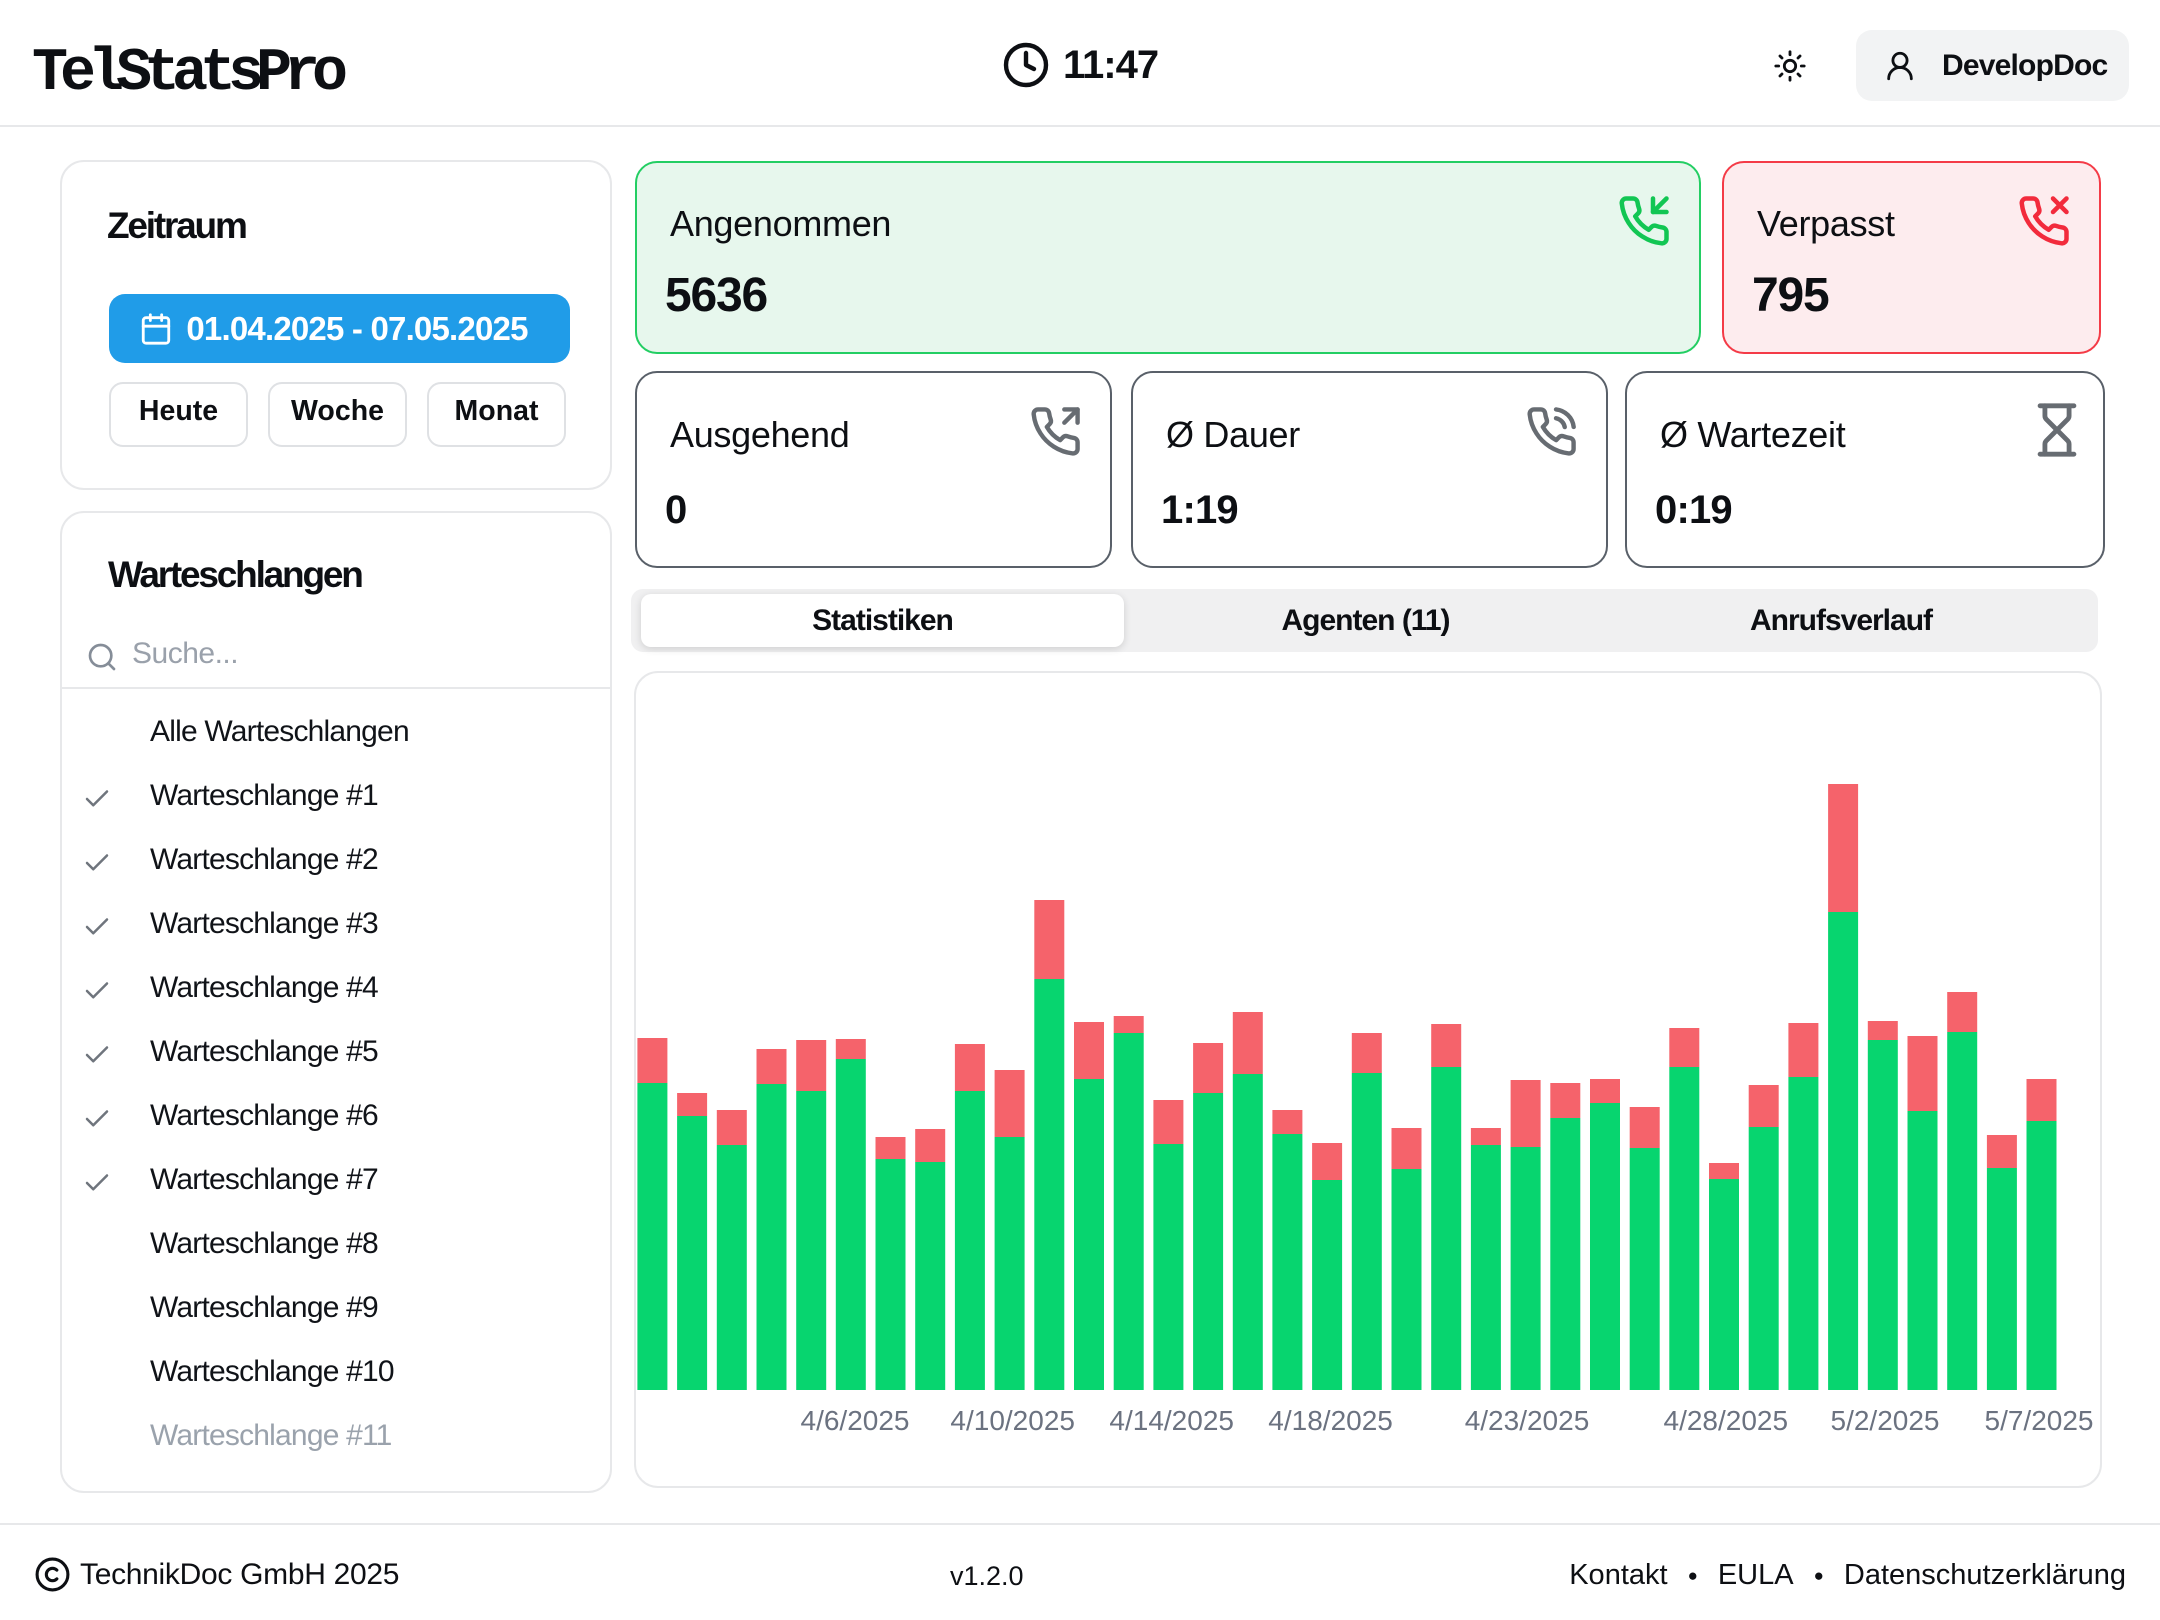 This screenshot has width=2160, height=1620. What do you see at coordinates (1885, 1420) in the screenshot?
I see `svg-text: 5/2/2025` at bounding box center [1885, 1420].